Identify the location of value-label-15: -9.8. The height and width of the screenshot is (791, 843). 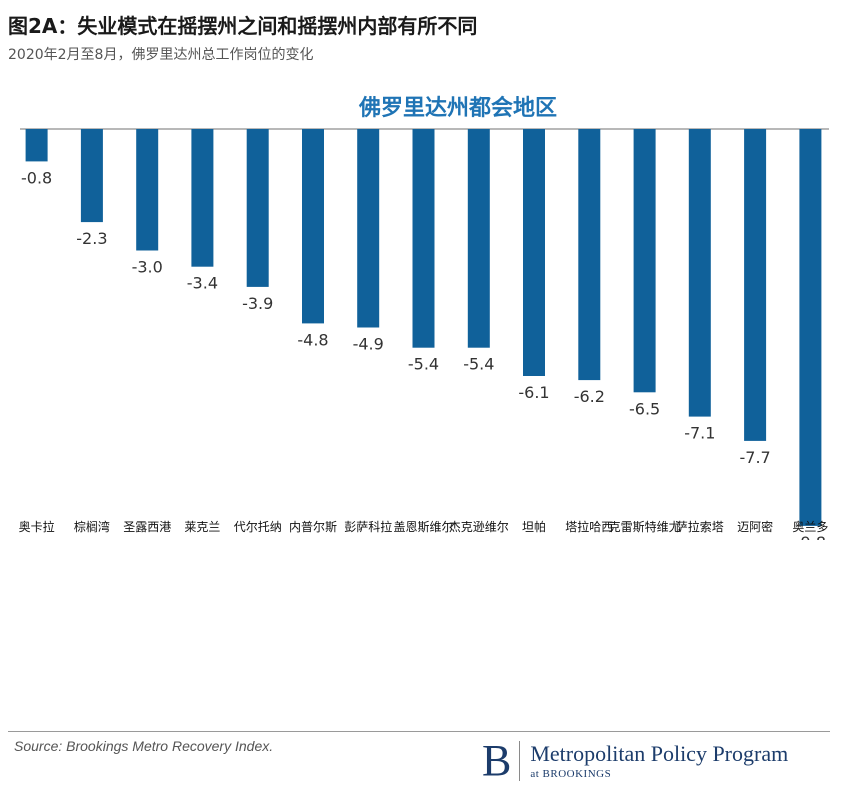
(810, 536).